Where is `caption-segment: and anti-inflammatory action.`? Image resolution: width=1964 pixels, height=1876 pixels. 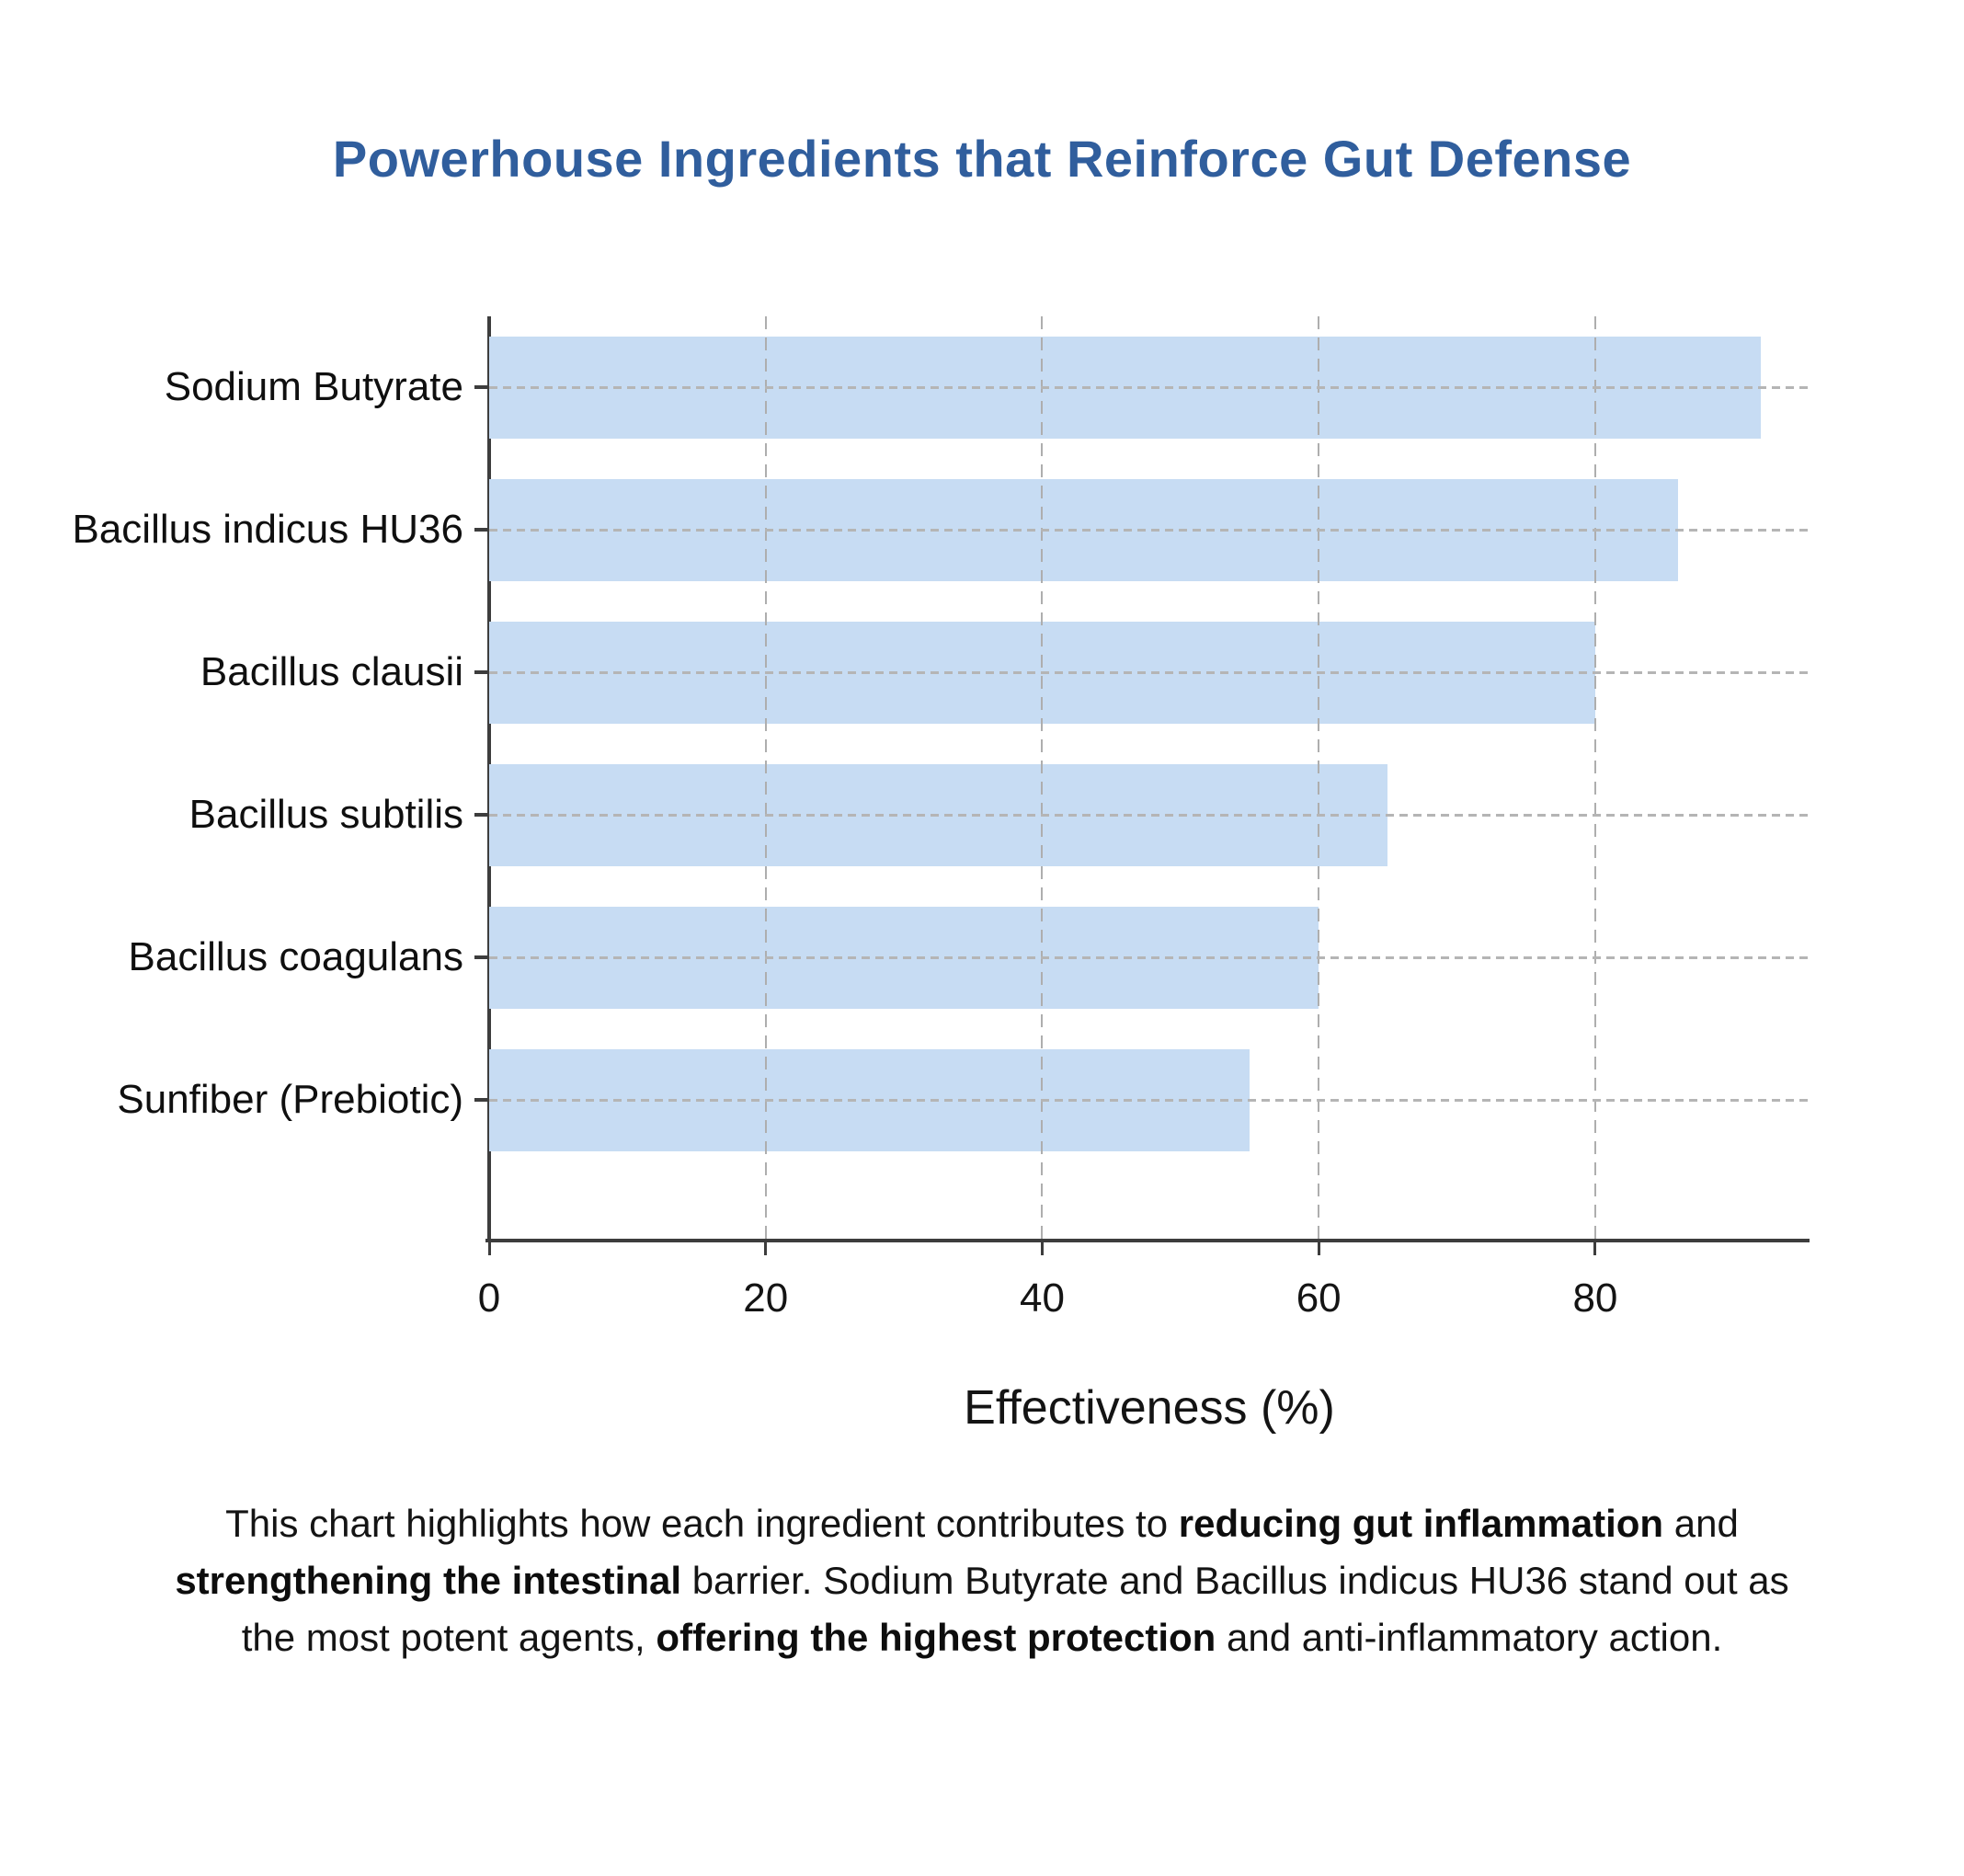
caption-segment: and anti-inflammatory action. is located at coordinates (1469, 1638).